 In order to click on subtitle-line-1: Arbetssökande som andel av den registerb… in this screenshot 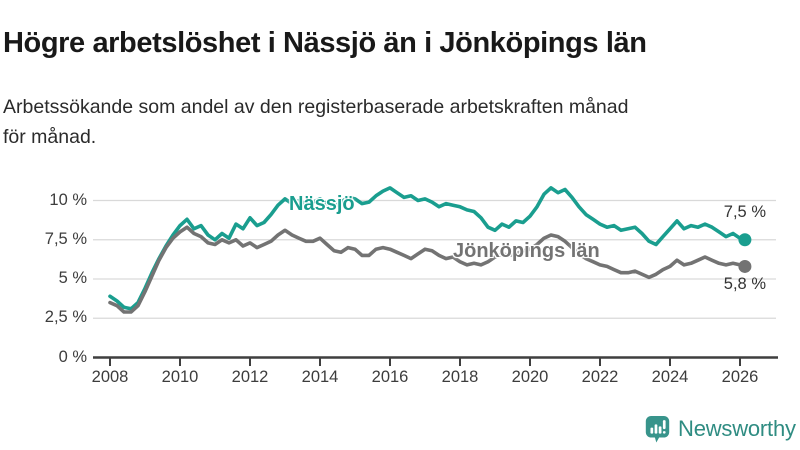, I will do `click(316, 106)`.